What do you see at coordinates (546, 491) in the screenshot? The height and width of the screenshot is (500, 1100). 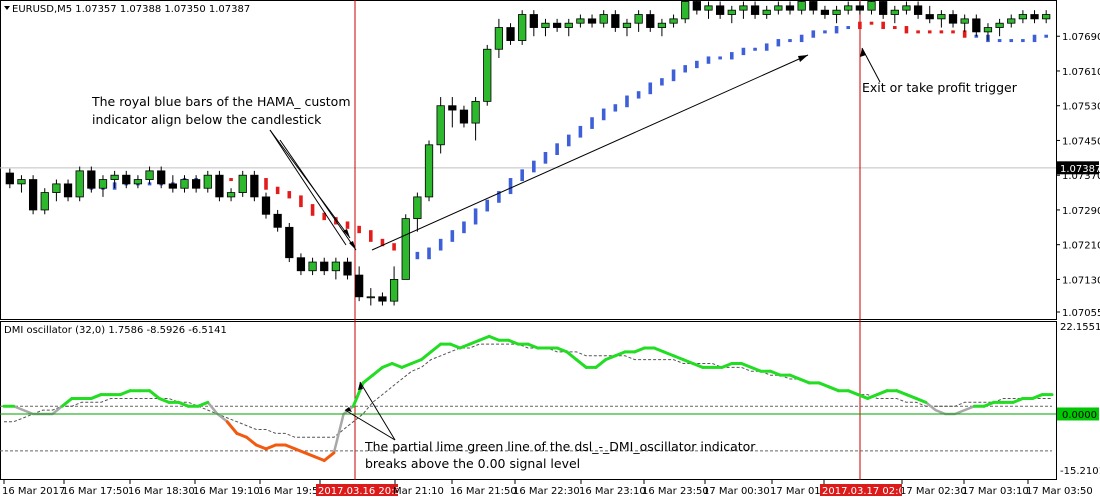 I see `time-tick-label: 16 Mar 22:30` at bounding box center [546, 491].